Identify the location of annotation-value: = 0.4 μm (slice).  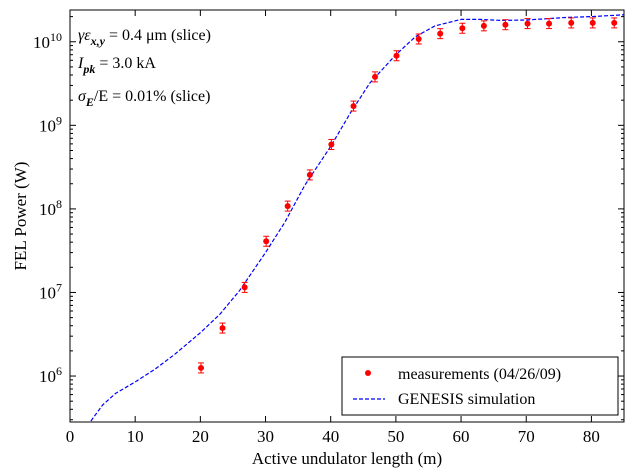
(158, 35).